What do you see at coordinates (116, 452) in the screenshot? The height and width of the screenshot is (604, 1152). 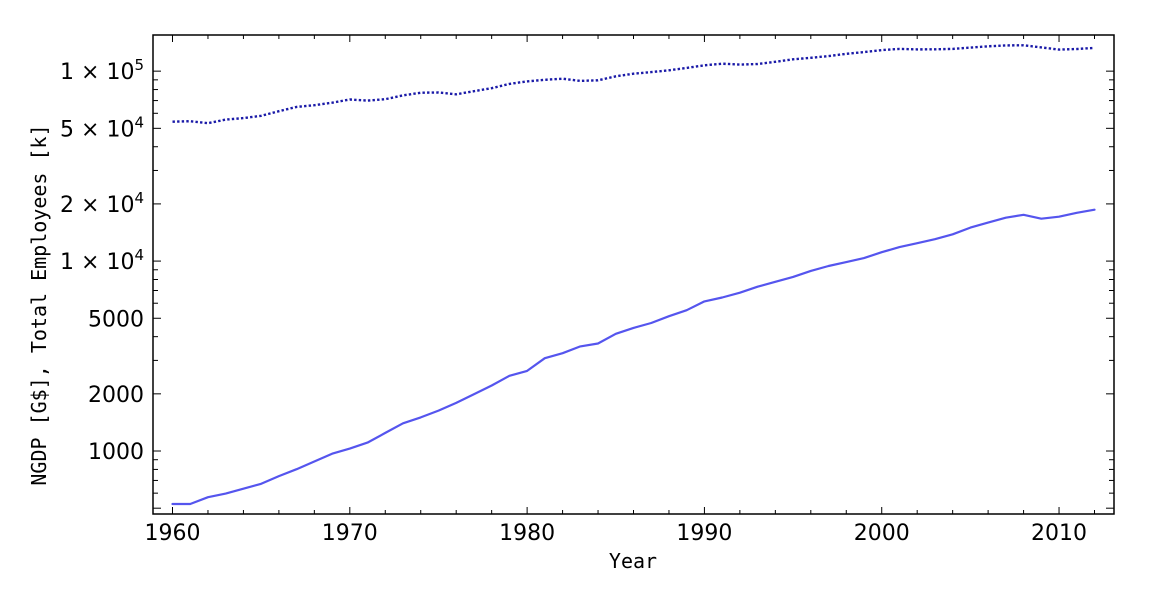 I see `y-tick-label: 1000` at bounding box center [116, 452].